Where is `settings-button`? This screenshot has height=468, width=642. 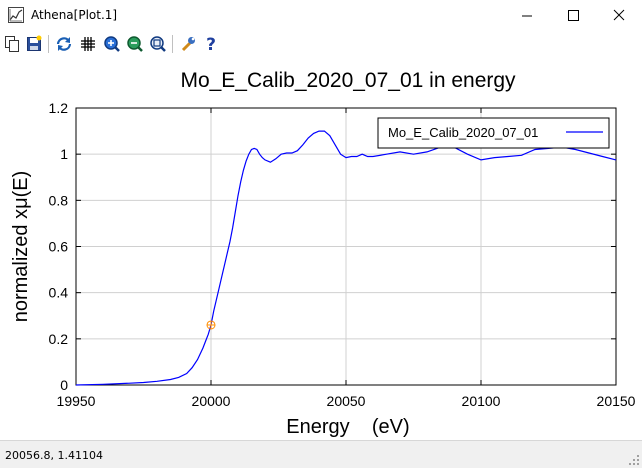 settings-button is located at coordinates (188, 44).